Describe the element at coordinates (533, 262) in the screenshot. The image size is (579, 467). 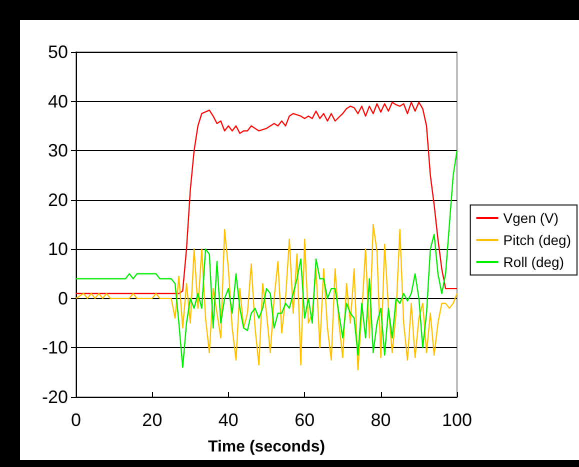
I see `legend-label: Roll (deg)` at that location.